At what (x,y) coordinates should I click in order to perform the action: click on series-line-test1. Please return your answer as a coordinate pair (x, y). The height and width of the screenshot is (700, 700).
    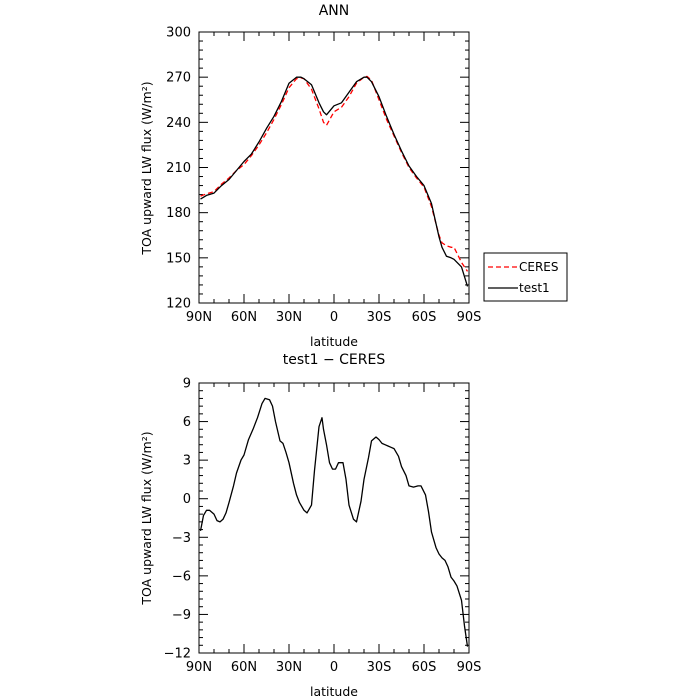
    Looking at the image, I should click on (334, 181).